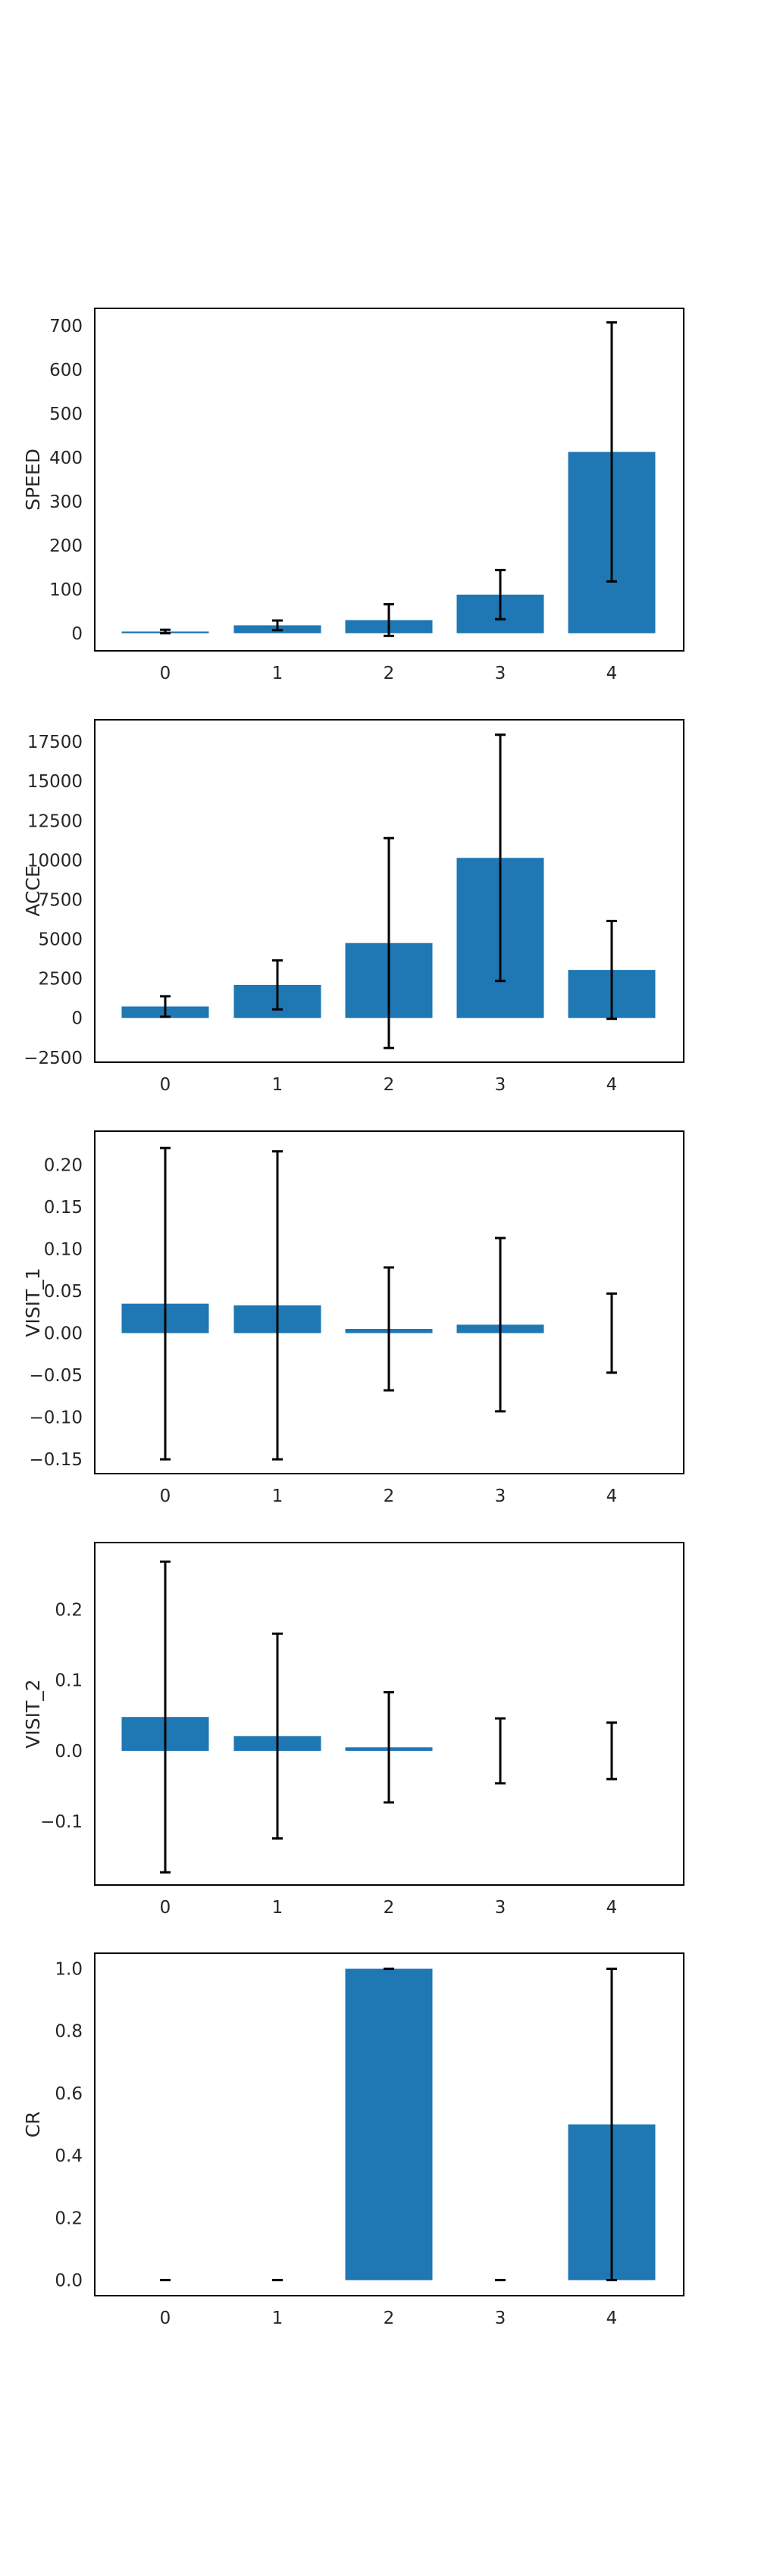 Image resolution: width=758 pixels, height=2576 pixels. Describe the element at coordinates (33, 1302) in the screenshot. I see `y-axis-label: VISIT_1` at that location.